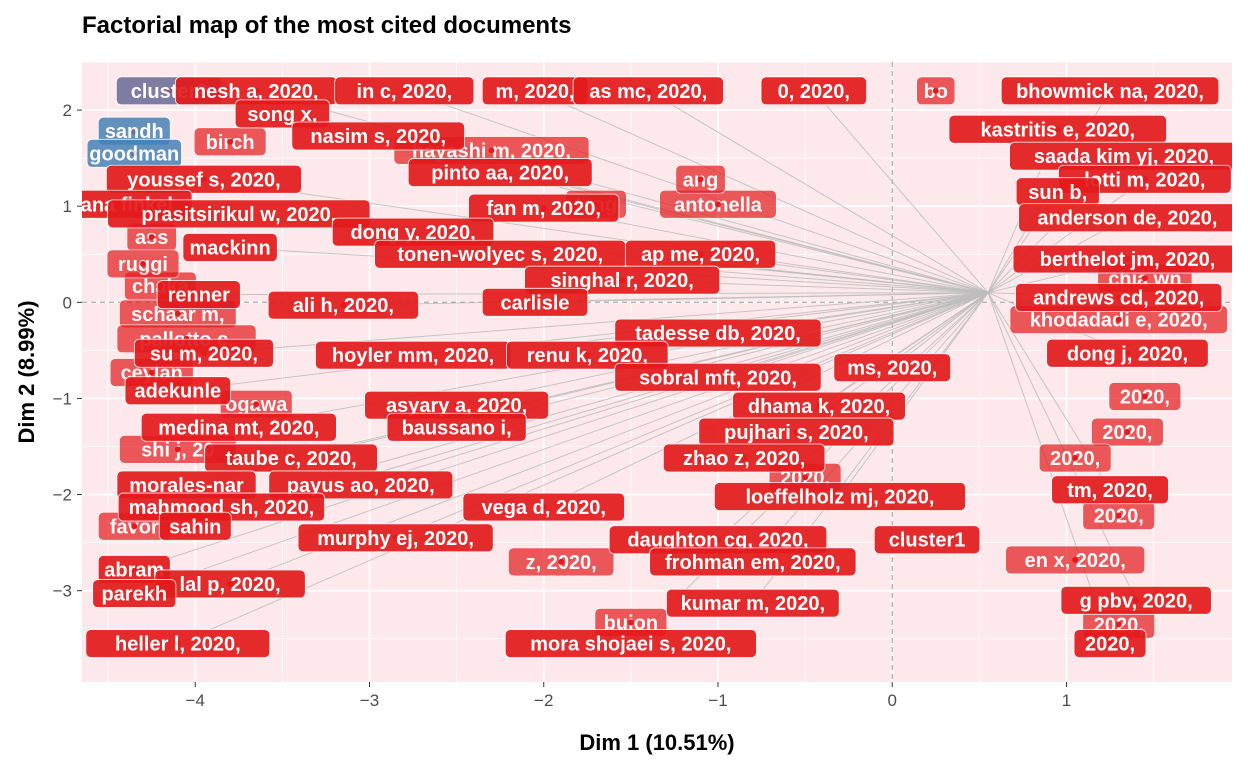 This screenshot has width=1248, height=768. I want to click on document-label-text: 0, 2020,, so click(814, 92).